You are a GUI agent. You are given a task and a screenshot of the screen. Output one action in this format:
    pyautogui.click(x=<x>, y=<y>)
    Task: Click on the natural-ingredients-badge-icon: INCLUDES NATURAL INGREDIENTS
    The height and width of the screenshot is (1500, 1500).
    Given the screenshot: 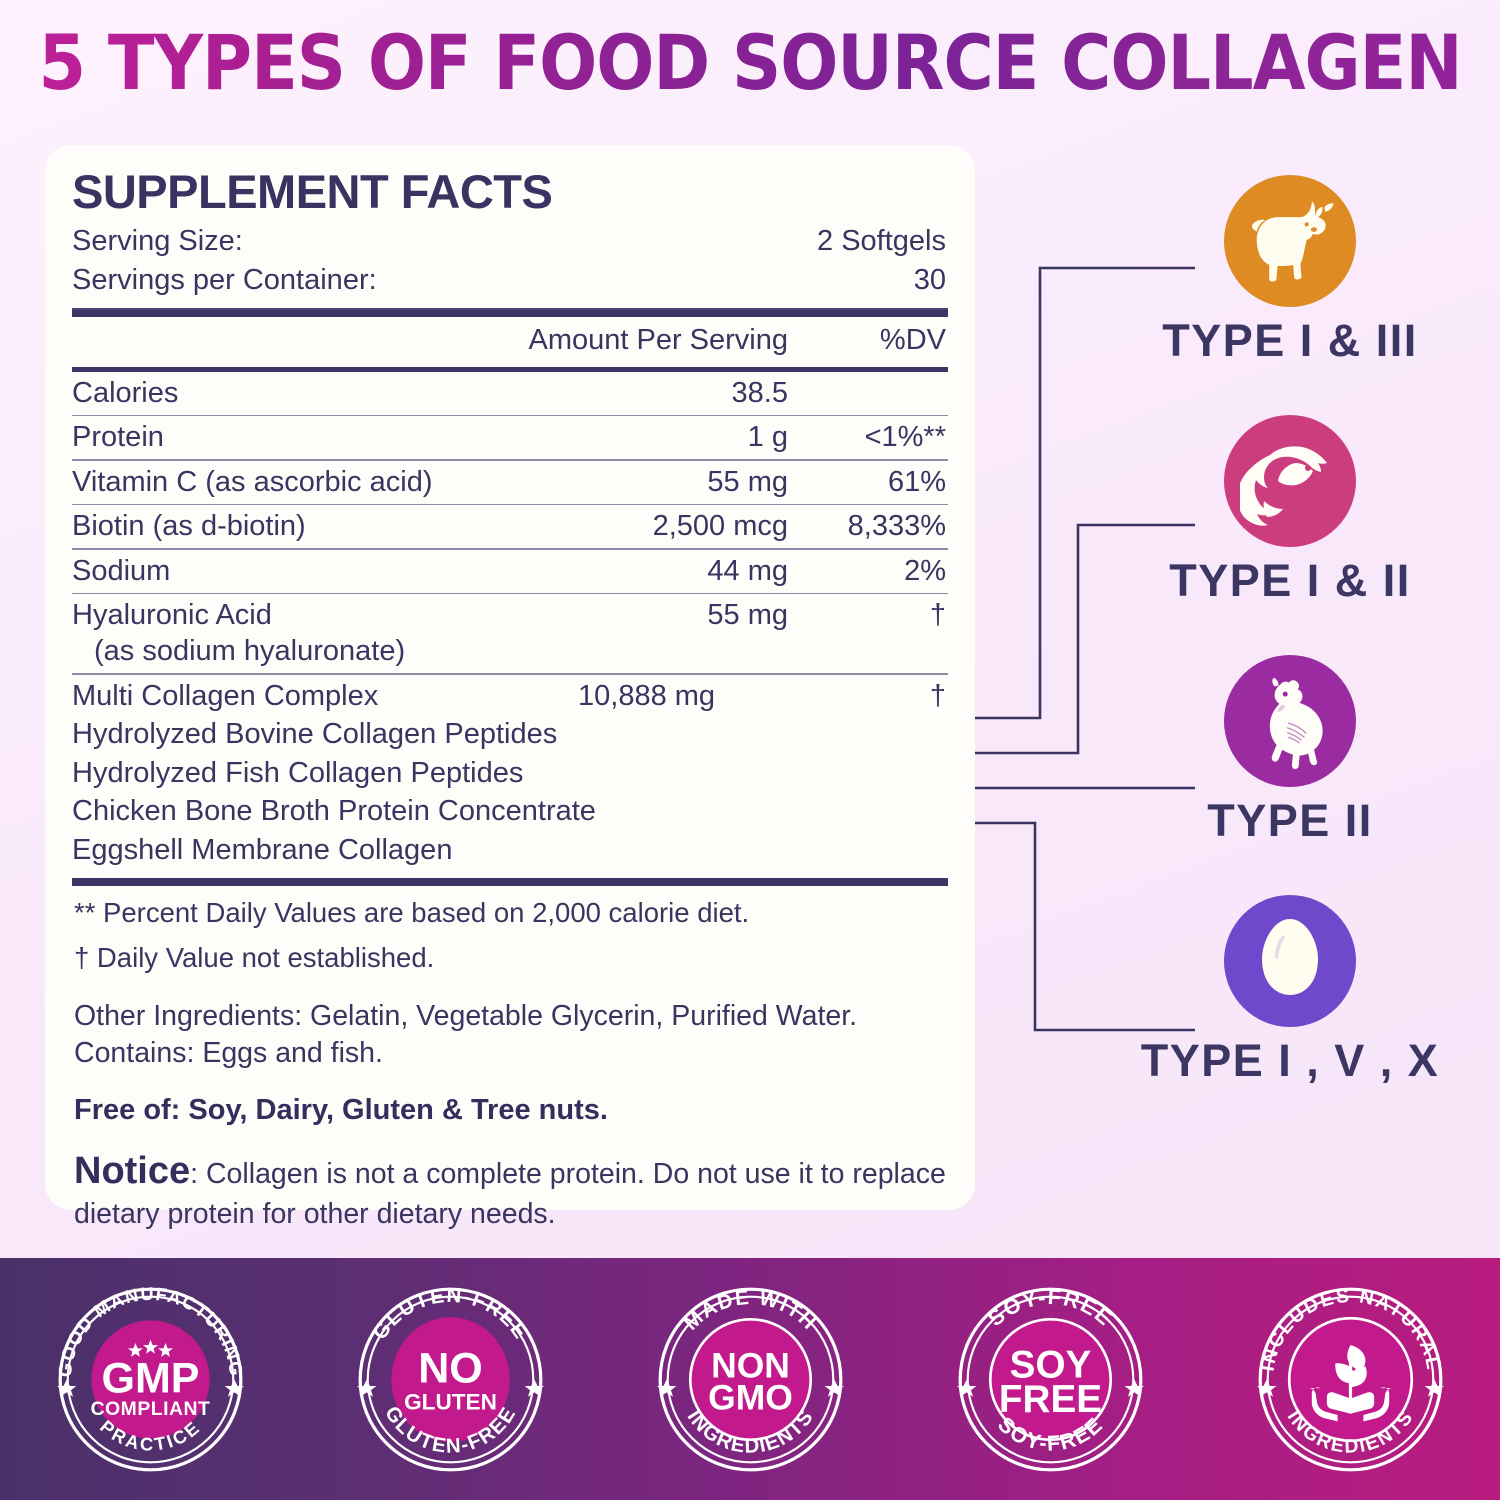 What is the action you would take?
    pyautogui.click(x=1350, y=1379)
    